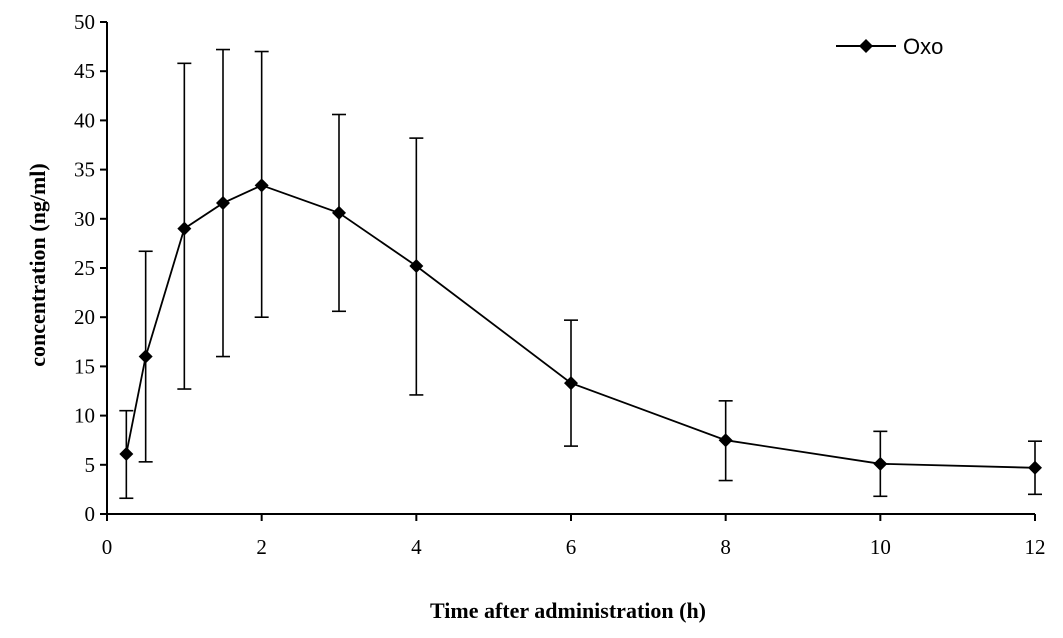 This screenshot has width=1063, height=638. Describe the element at coordinates (568, 610) in the screenshot. I see `x-axis-title: Time after administration (h)` at that location.